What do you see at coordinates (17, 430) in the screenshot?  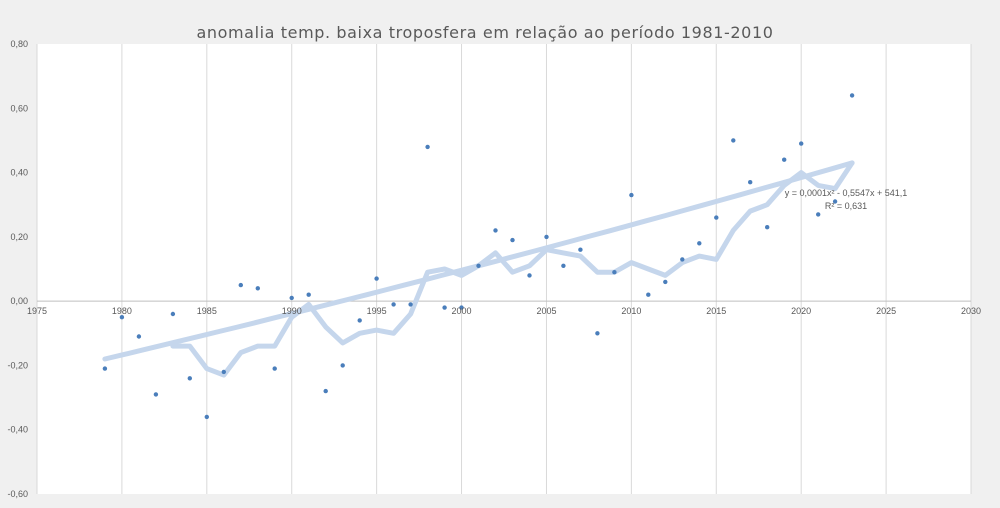 I see `y-tick-label: -0,40` at bounding box center [17, 430].